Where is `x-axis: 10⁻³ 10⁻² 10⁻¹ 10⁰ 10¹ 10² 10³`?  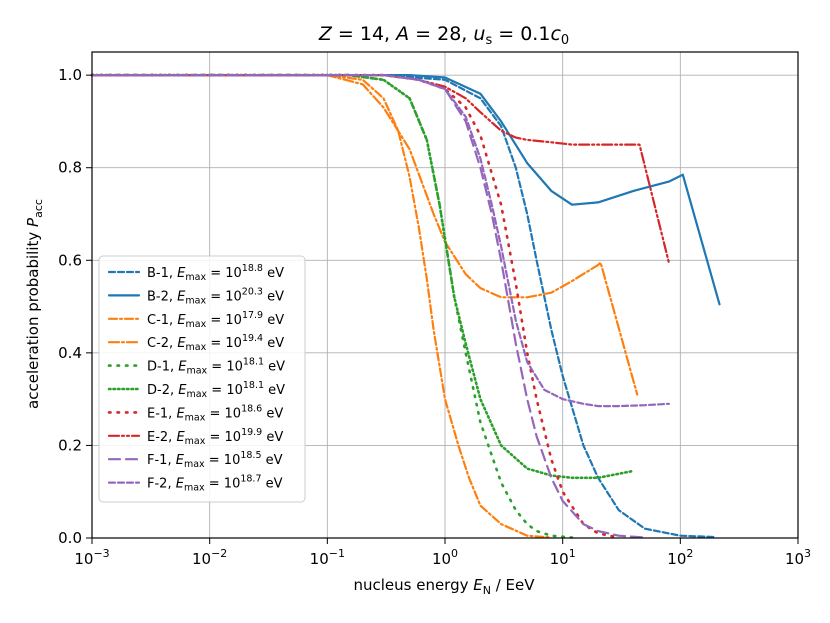 x-axis: 10⁻³ 10⁻² 10⁻¹ 10⁰ 10¹ 10² 10³ is located at coordinates (442, 553).